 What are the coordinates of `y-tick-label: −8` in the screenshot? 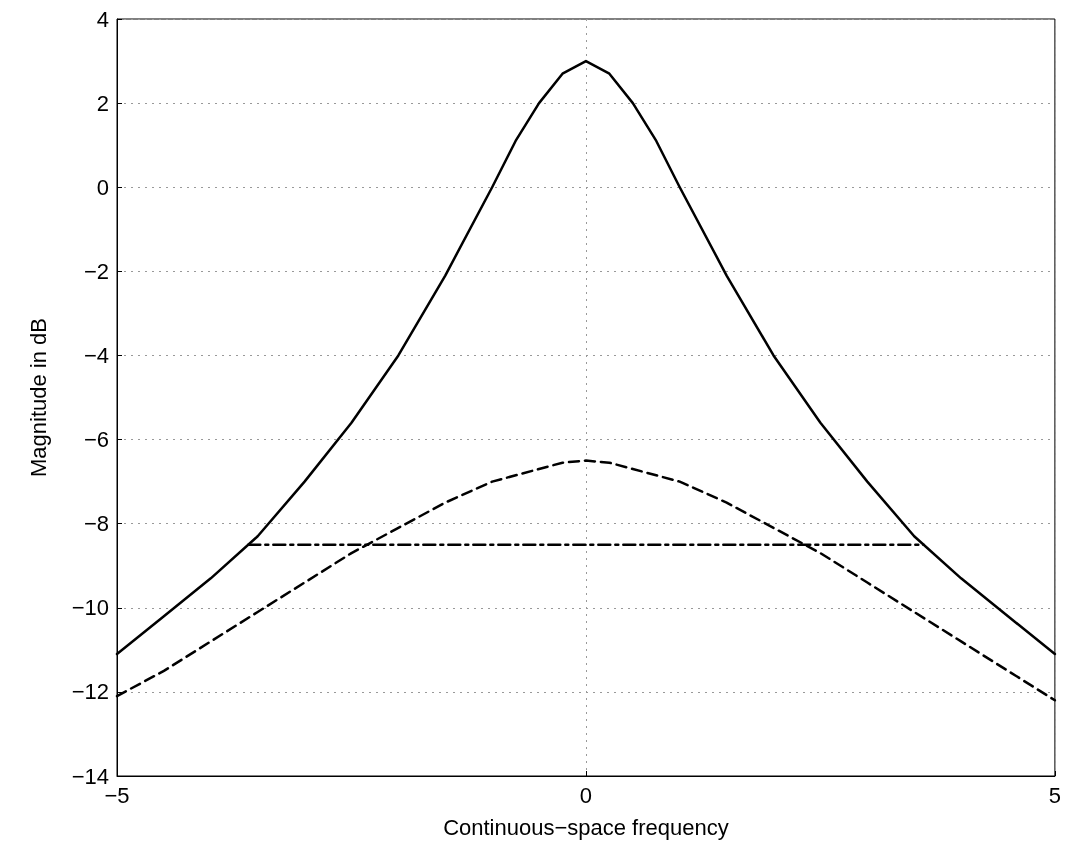 It's located at (96, 524).